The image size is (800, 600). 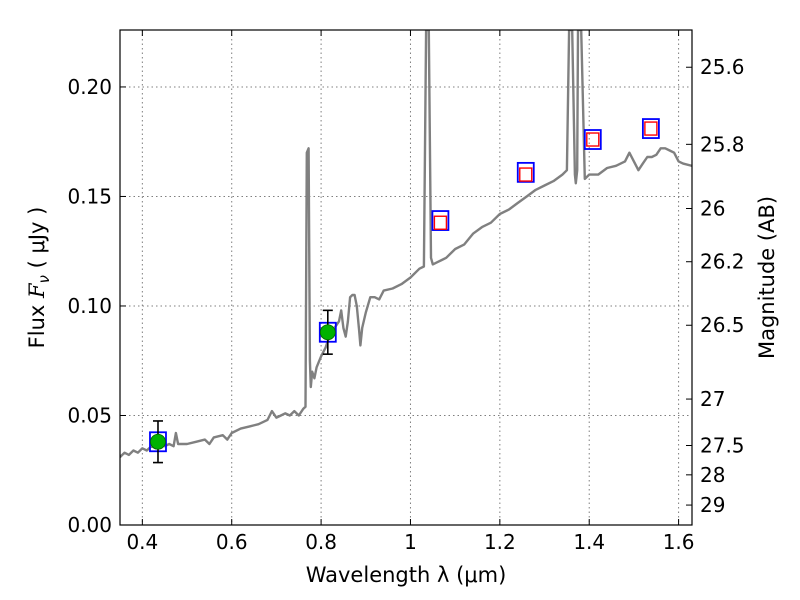 What do you see at coordinates (679, 542) in the screenshot?
I see `x-tick-label: 1.6` at bounding box center [679, 542].